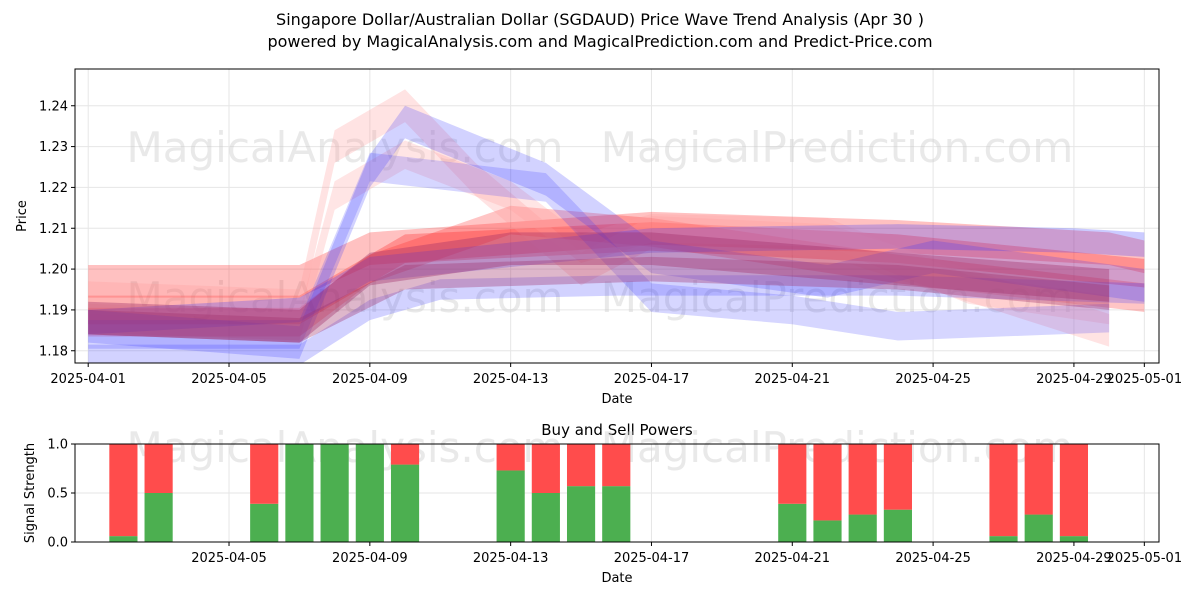 This screenshot has height=600, width=1200. What do you see at coordinates (53, 229) in the screenshot?
I see `price-y-tick-label: 1.21` at bounding box center [53, 229].